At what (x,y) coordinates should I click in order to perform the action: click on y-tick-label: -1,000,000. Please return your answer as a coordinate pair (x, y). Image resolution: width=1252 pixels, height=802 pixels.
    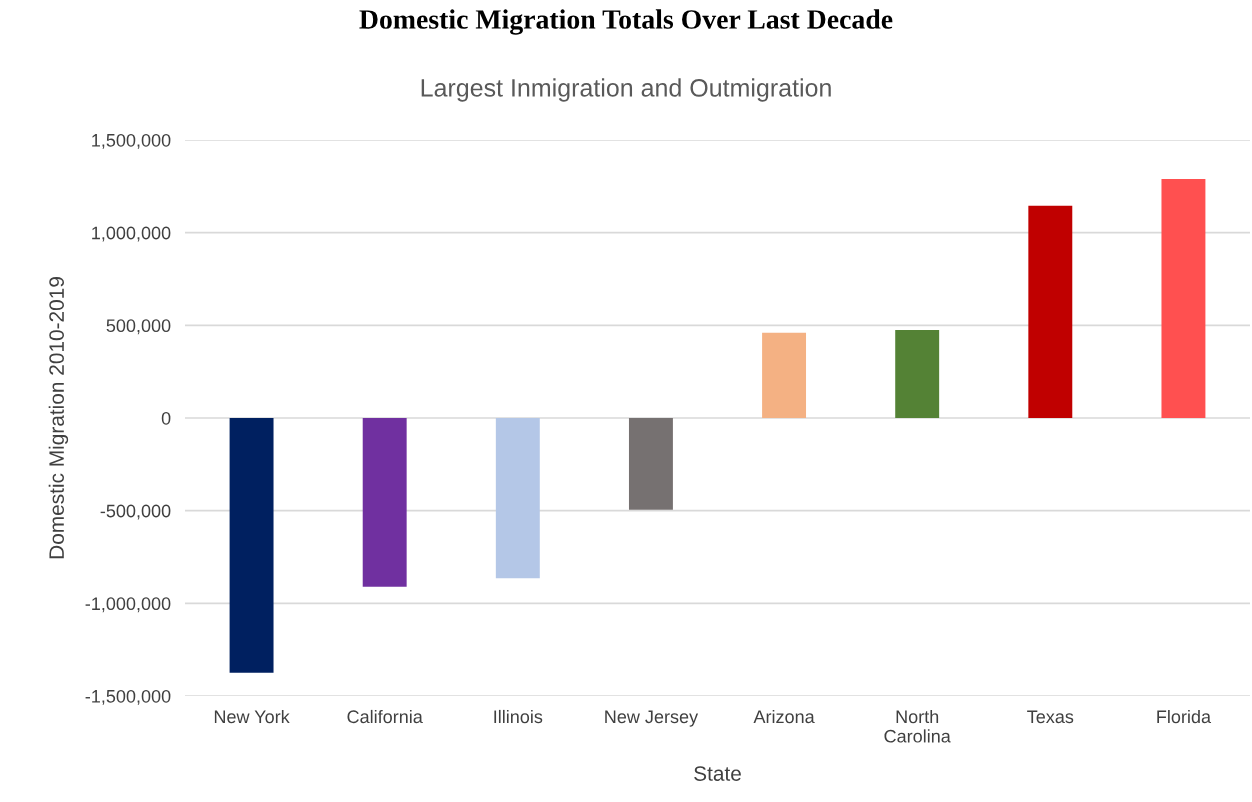
    Looking at the image, I should click on (128, 605).